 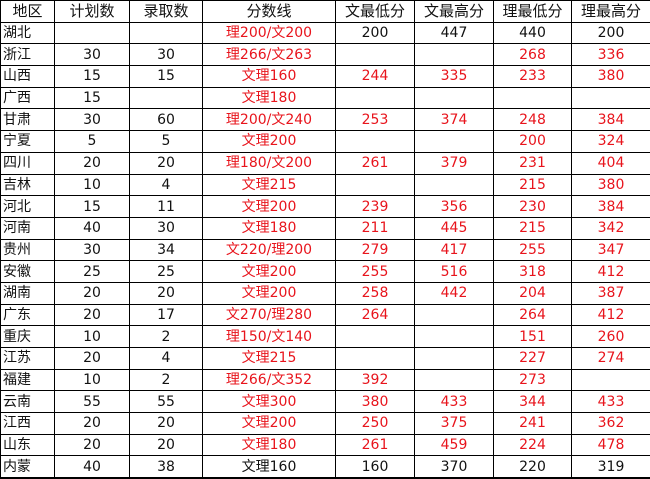 I want to click on region-cell: 安徽, so click(x=28, y=272).